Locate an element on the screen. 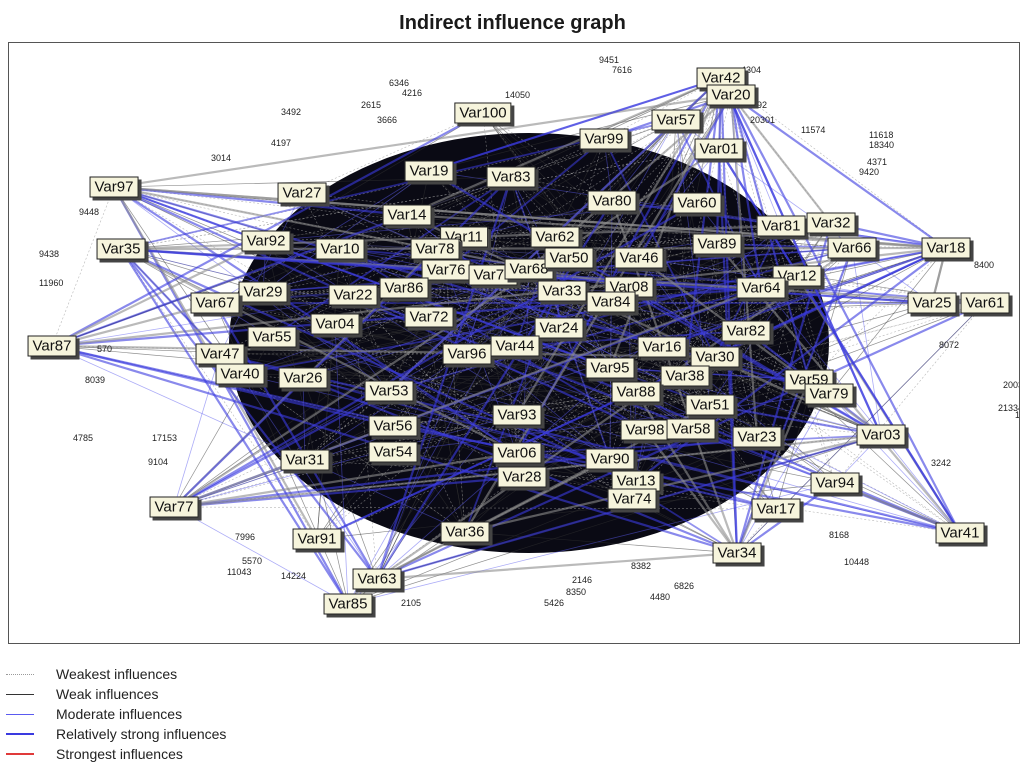 This screenshot has width=1025, height=777. node-var94: Var94 is located at coordinates (835, 483).